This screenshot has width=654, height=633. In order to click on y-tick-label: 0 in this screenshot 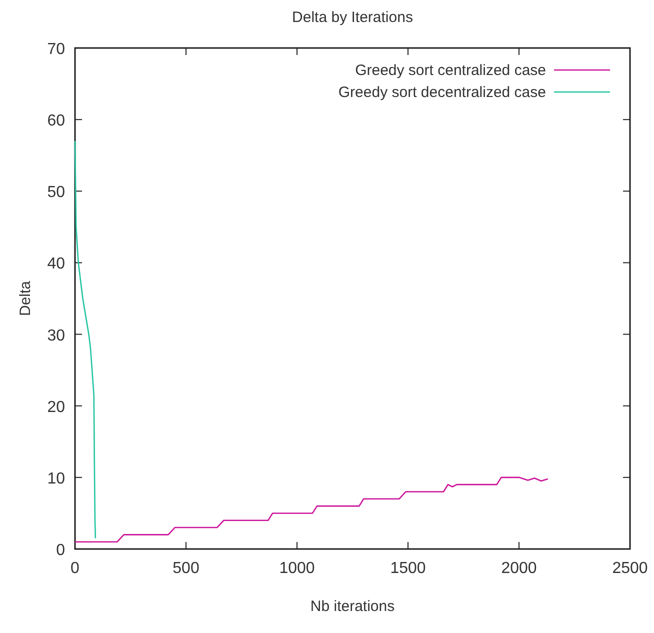, I will do `click(61, 550)`.